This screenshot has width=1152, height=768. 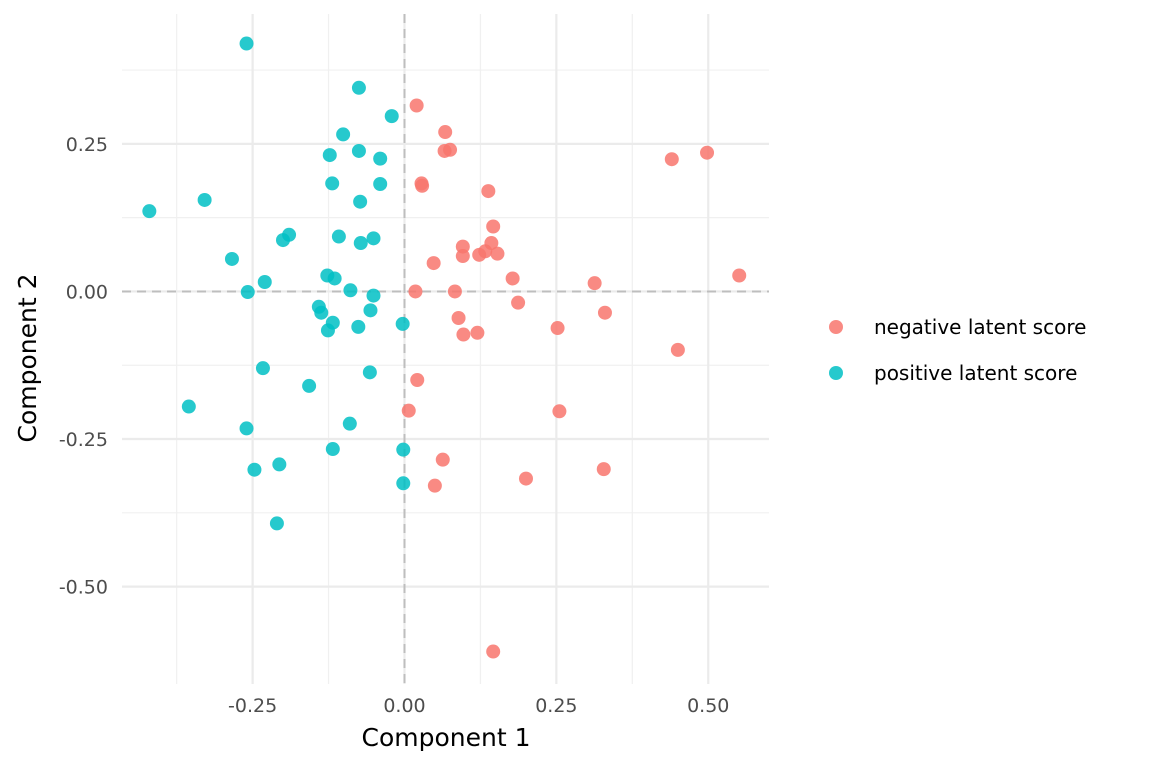 What do you see at coordinates (708, 706) in the screenshot?
I see `x-tick-label: 0.50` at bounding box center [708, 706].